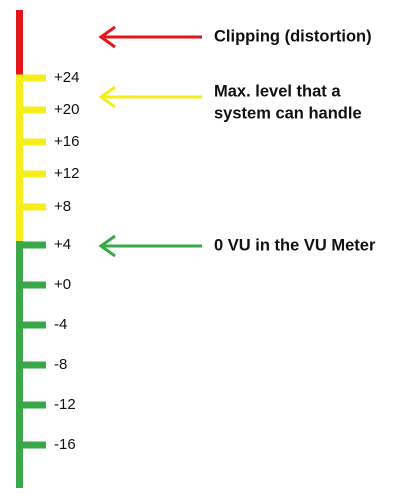 Image resolution: width=410 pixels, height=500 pixels. I want to click on clipping-zone, so click(19, 43).